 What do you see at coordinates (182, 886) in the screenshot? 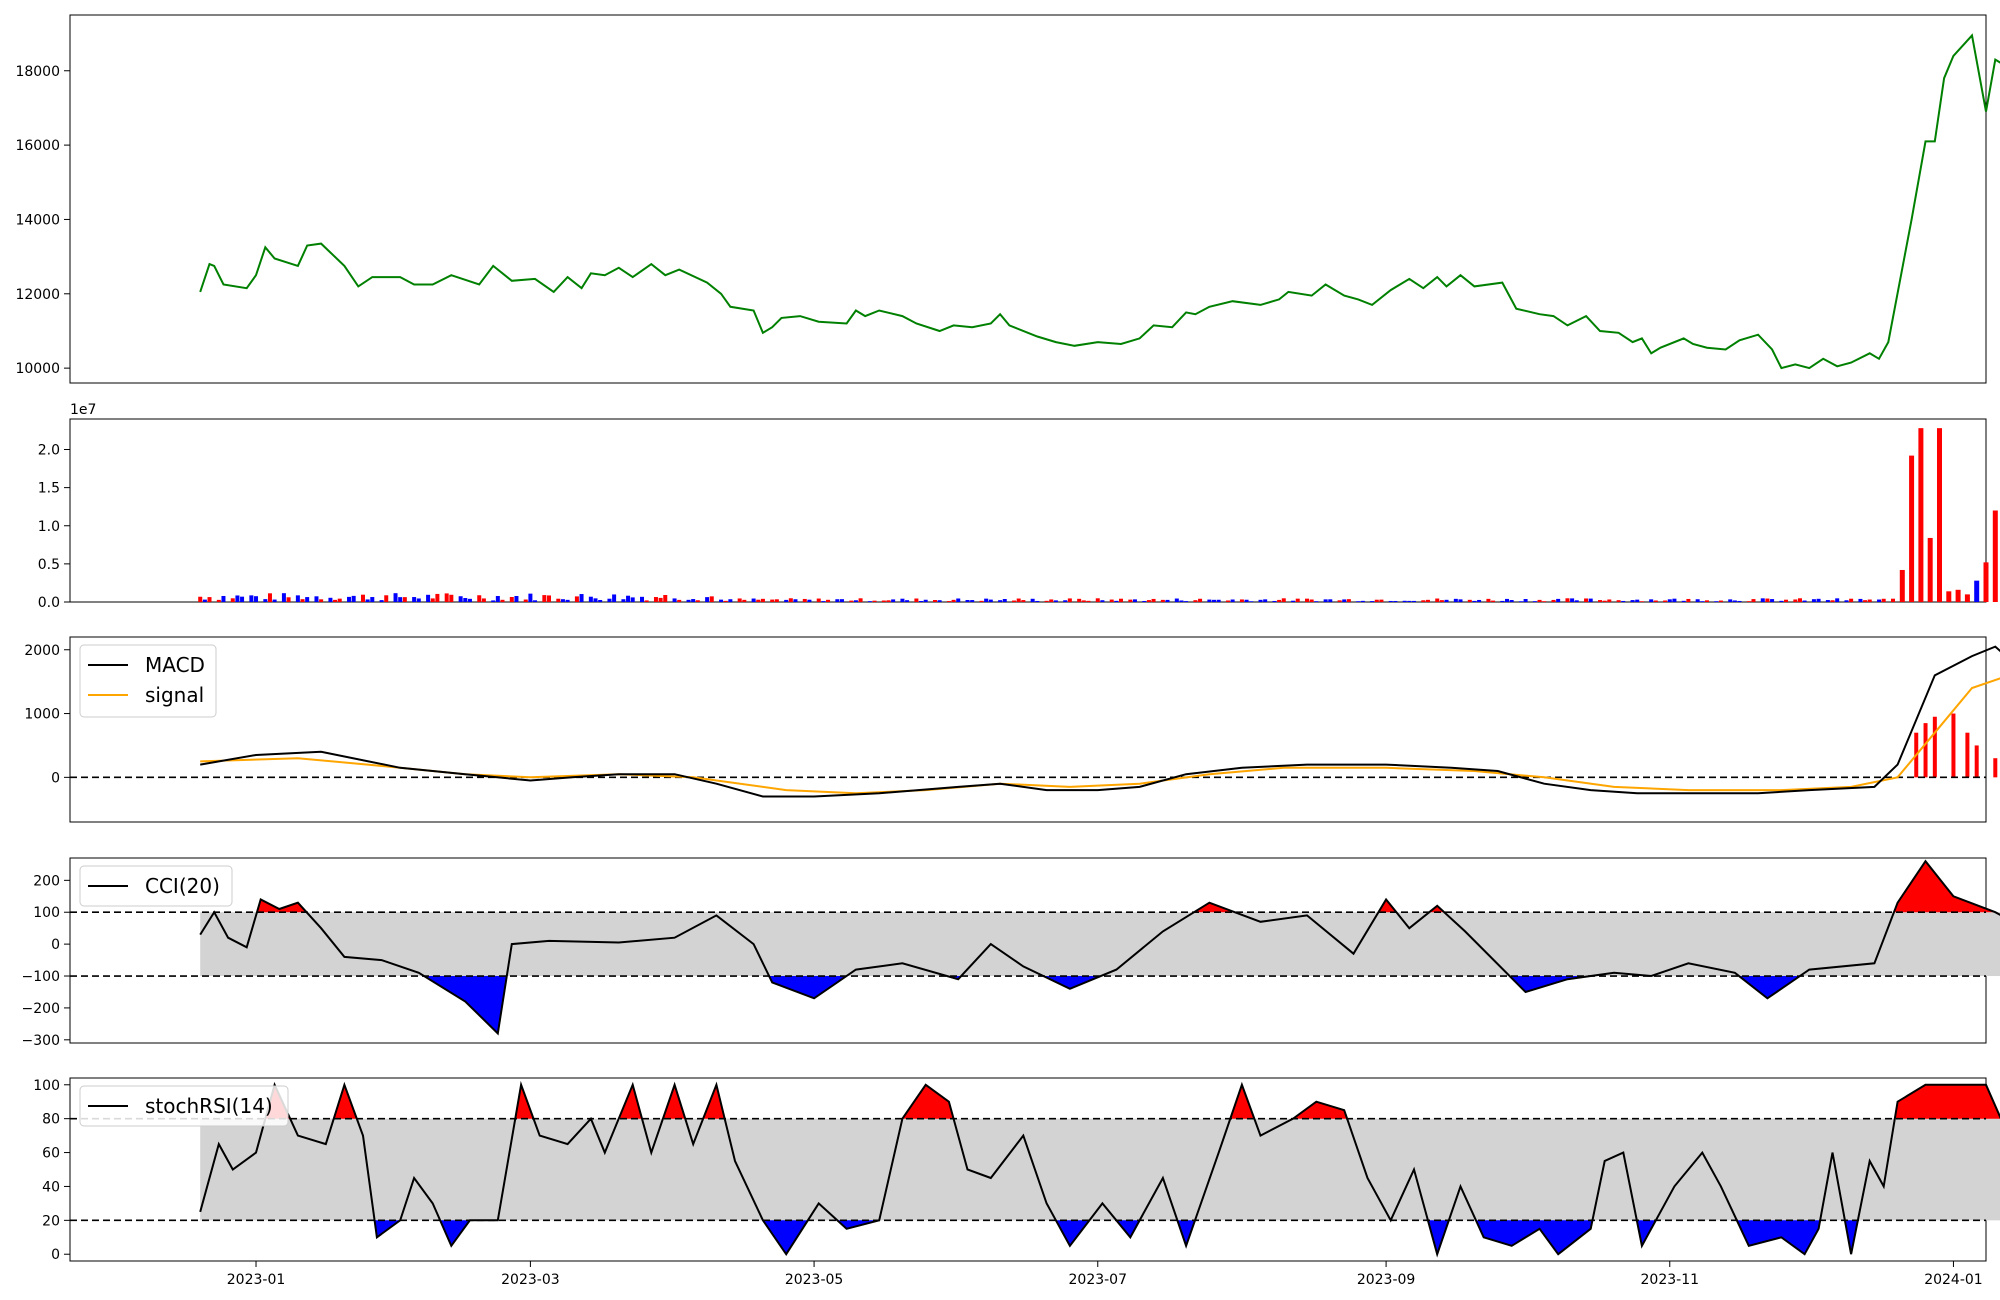
I see `legend-cci-label: CCI(20)` at bounding box center [182, 886].